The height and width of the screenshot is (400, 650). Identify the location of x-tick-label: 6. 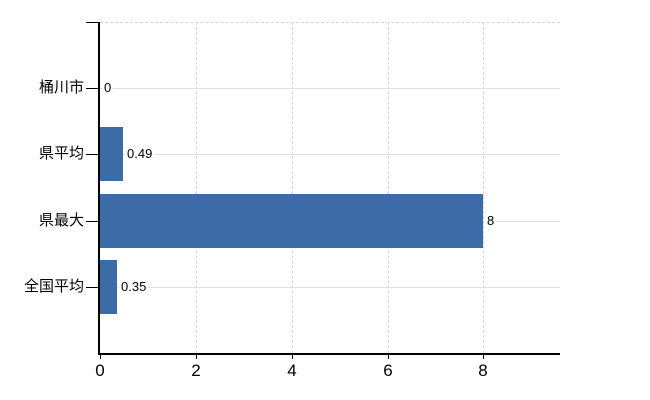
(388, 370).